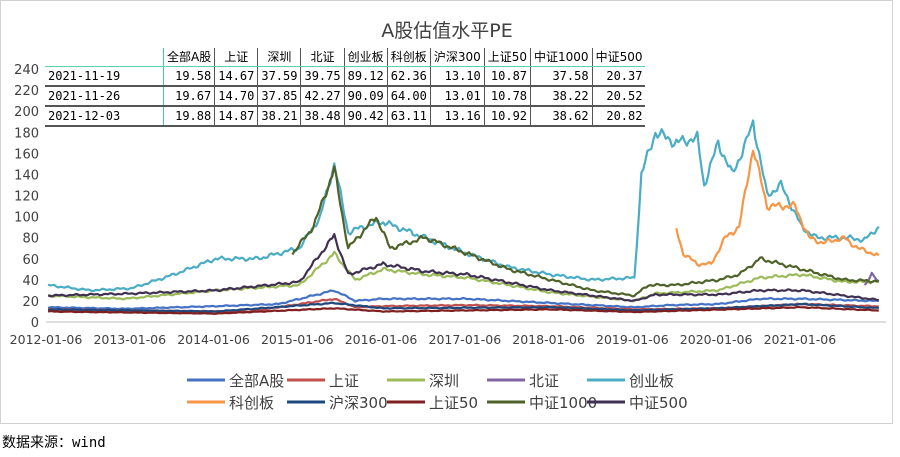 The image size is (900, 457). What do you see at coordinates (716, 339) in the screenshot?
I see `x-tick-label: 2020-01-06` at bounding box center [716, 339].